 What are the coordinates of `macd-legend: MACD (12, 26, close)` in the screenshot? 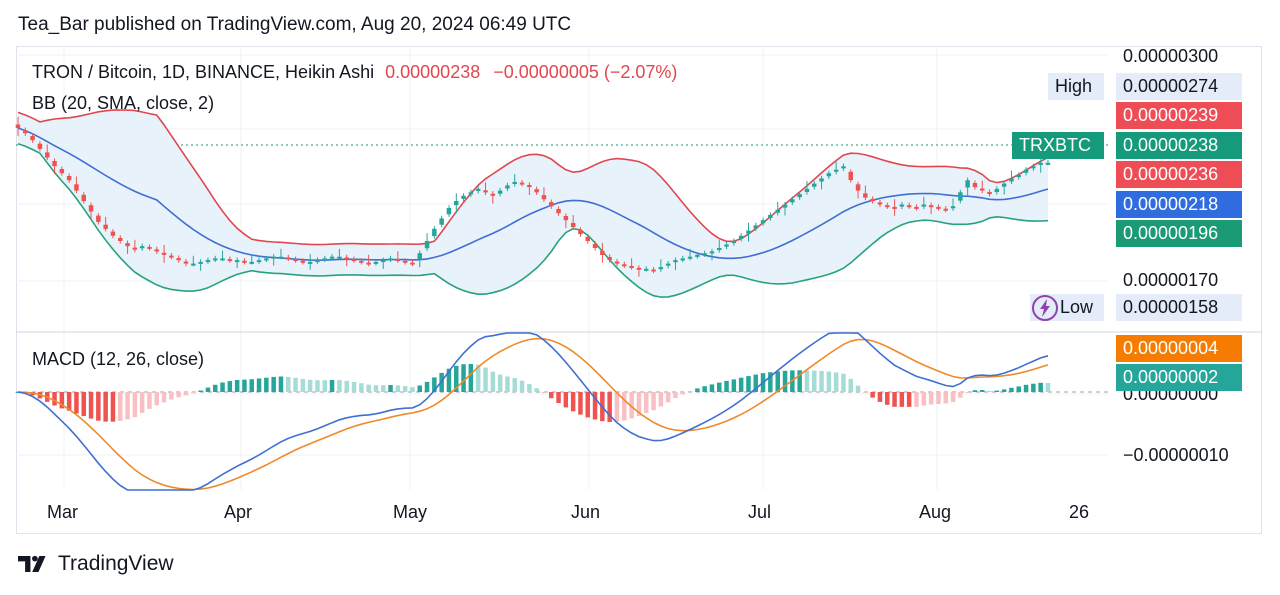 It's located at (118, 359).